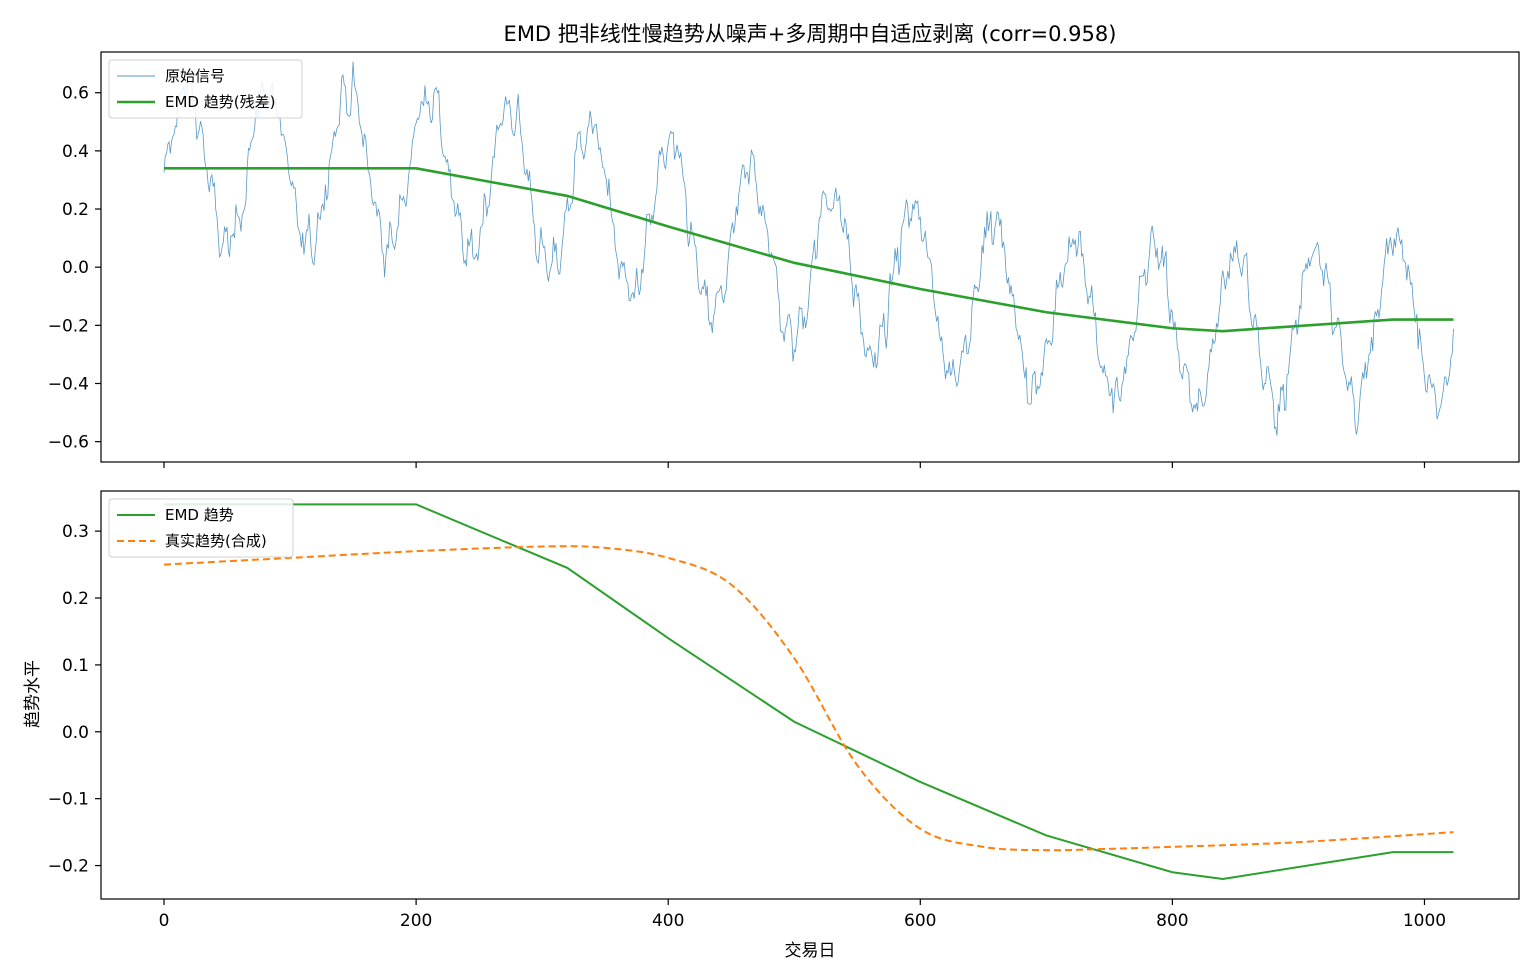 The width and height of the screenshot is (1540, 980). I want to click on legend-emd-label: EMD 趋势, so click(199, 515).